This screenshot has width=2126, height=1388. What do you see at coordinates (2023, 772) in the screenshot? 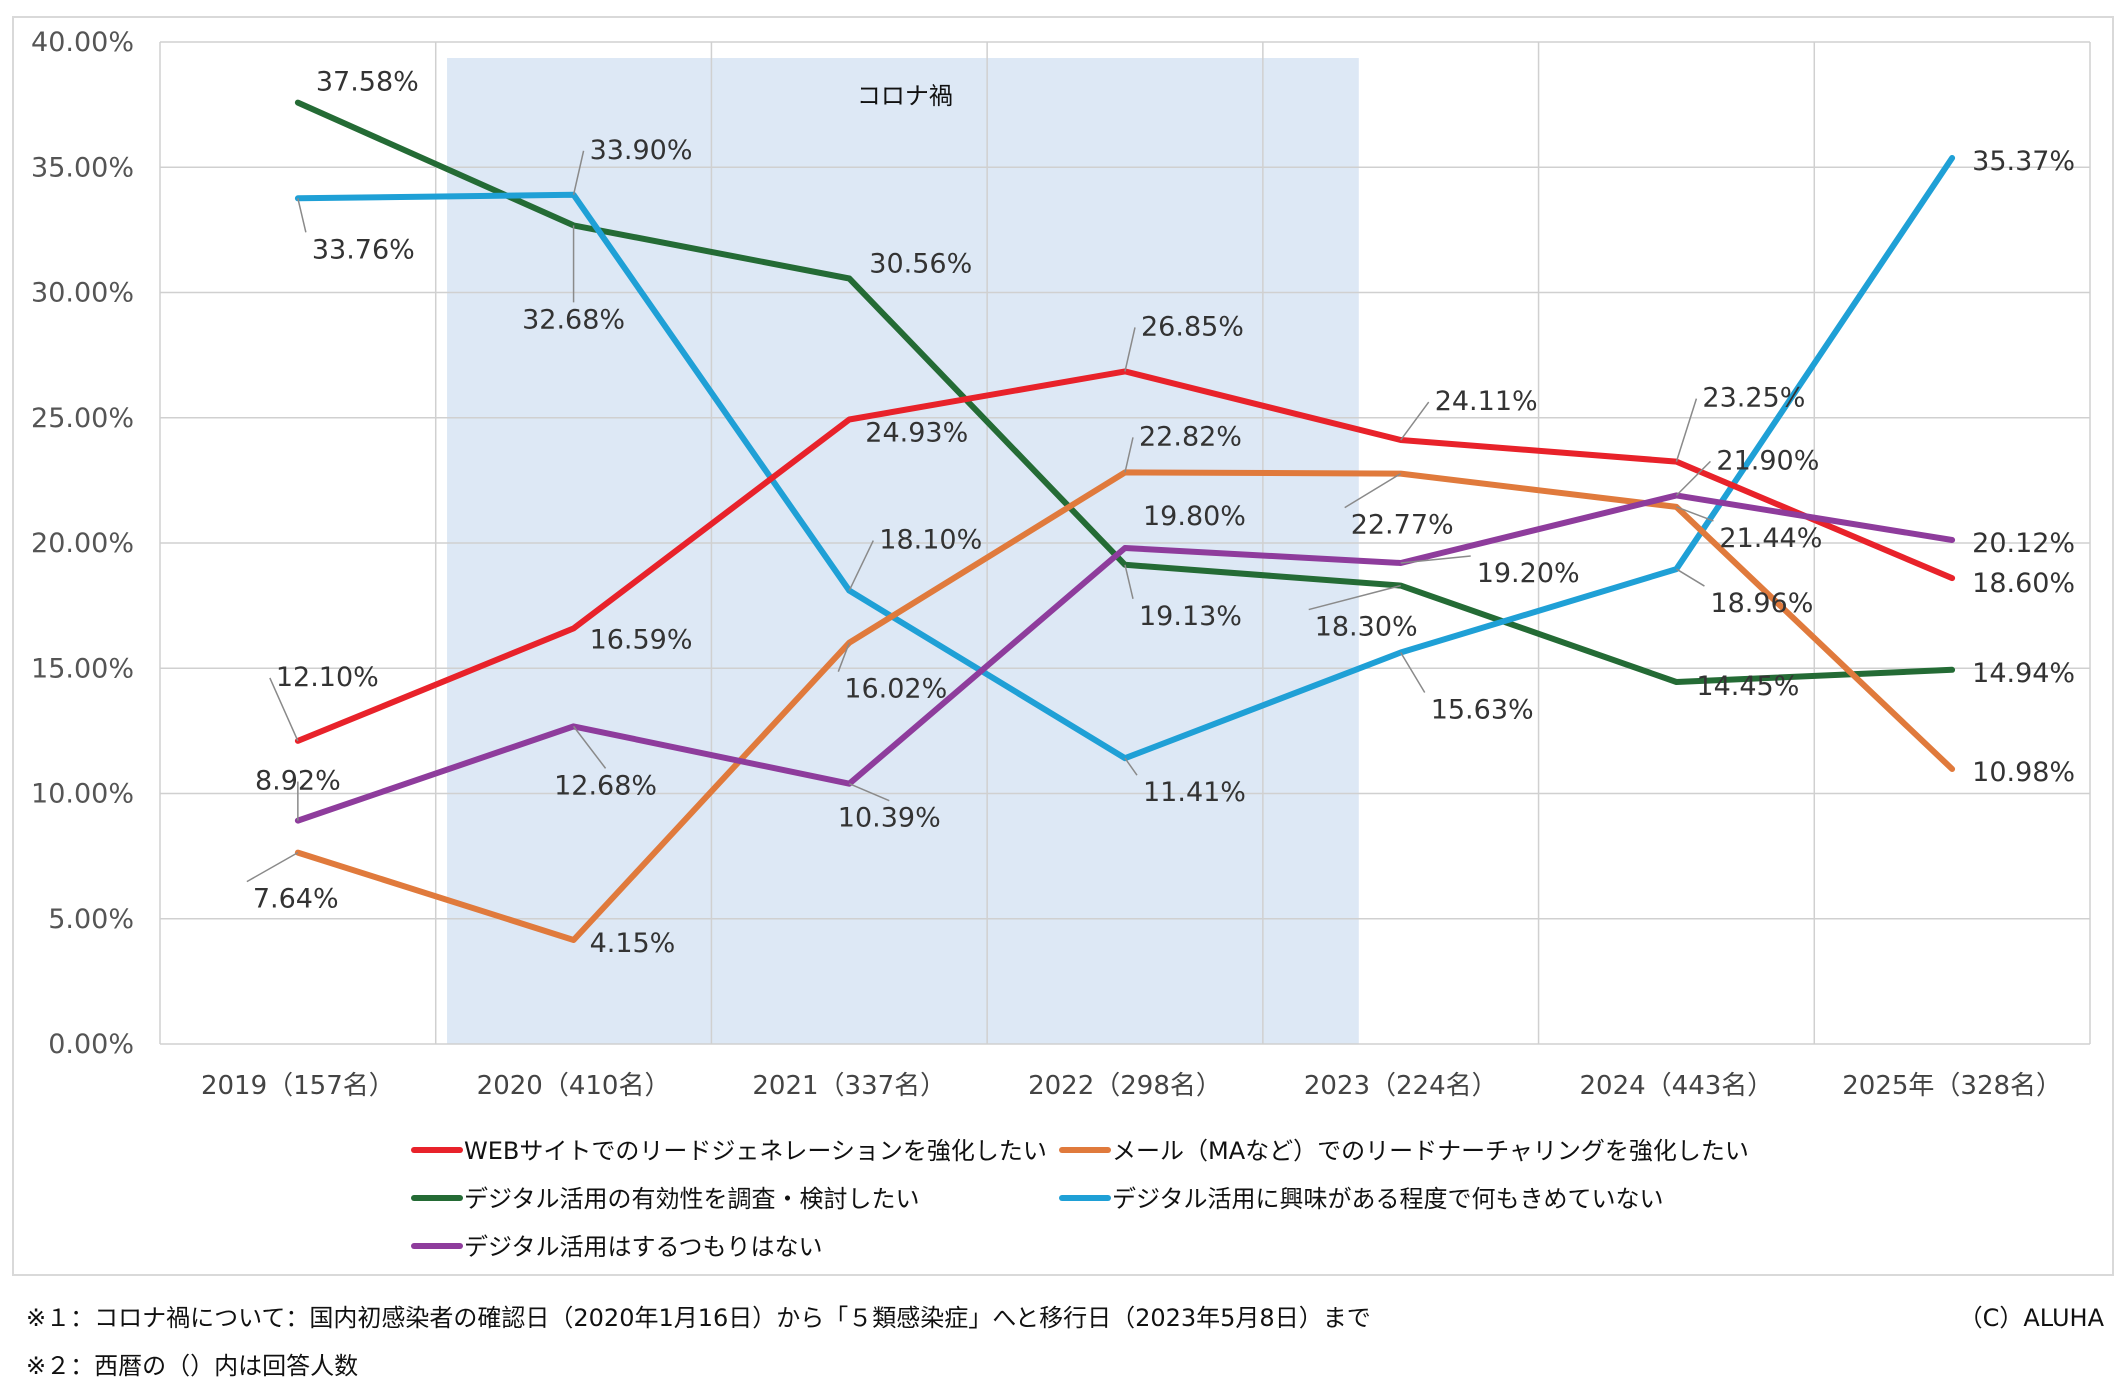
I see `data-label: 10.98%` at bounding box center [2023, 772].